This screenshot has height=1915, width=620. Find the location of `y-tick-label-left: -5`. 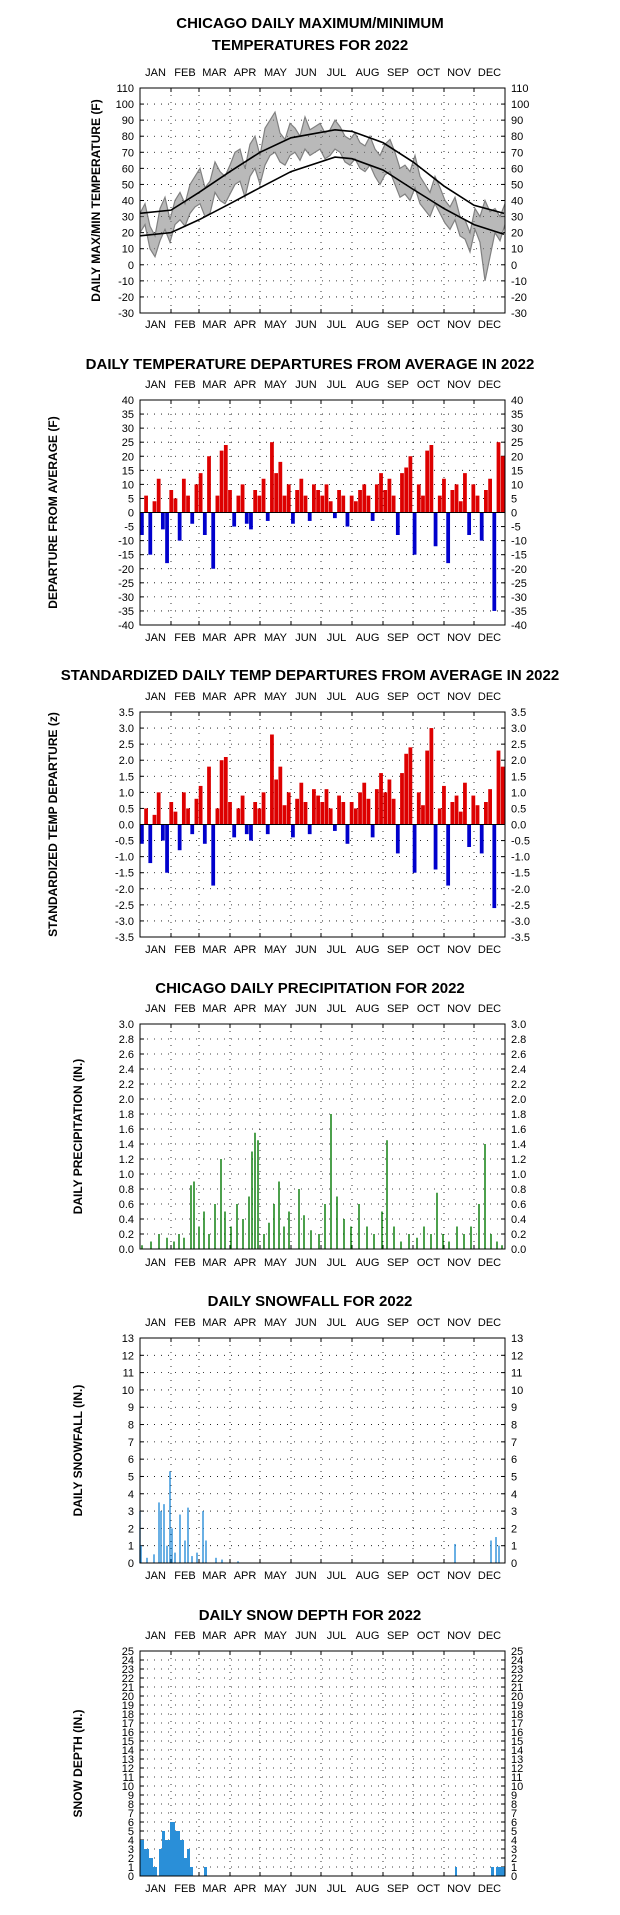

y-tick-label-left: -5 is located at coordinates (129, 528).